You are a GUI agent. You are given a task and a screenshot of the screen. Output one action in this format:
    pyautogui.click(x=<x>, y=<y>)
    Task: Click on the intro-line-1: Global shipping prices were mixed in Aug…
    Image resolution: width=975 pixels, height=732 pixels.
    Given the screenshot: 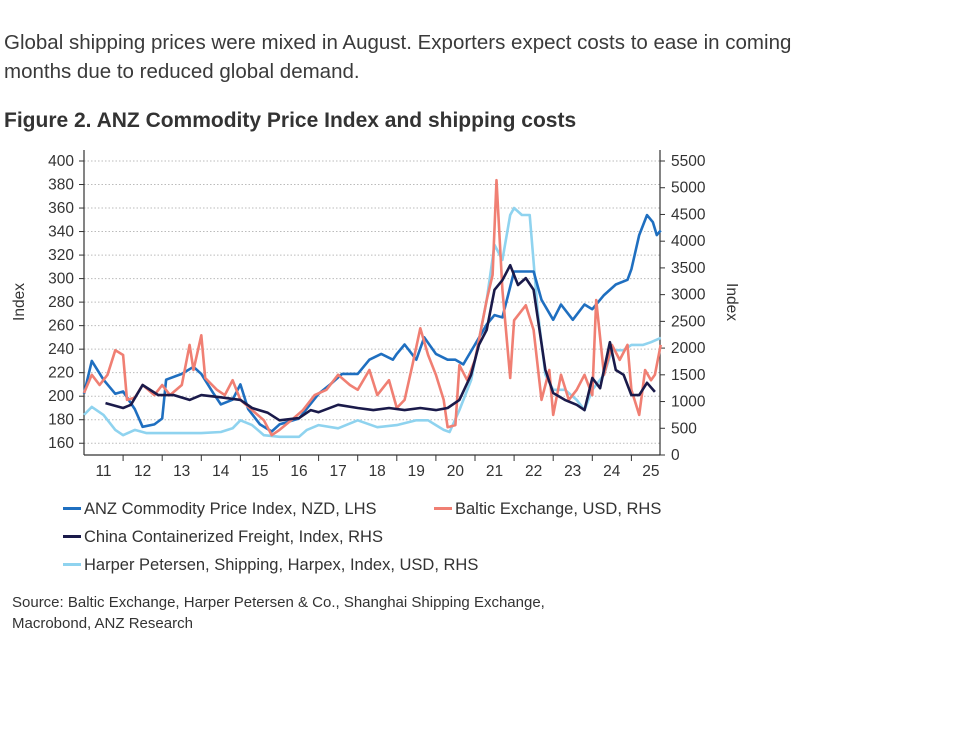 What is the action you would take?
    pyautogui.click(x=398, y=42)
    